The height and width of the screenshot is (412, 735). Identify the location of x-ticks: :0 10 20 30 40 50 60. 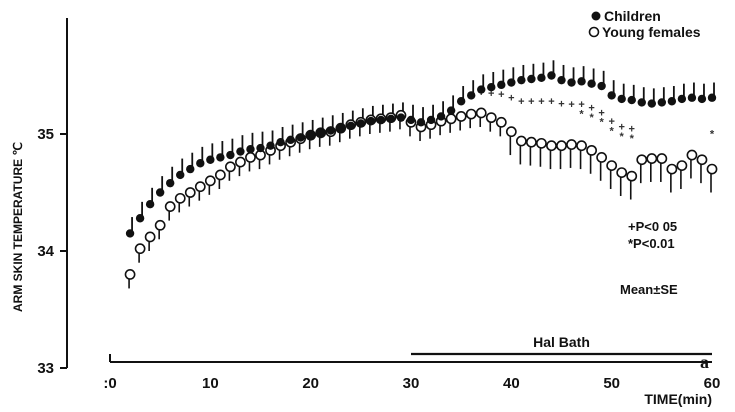
(411, 383).